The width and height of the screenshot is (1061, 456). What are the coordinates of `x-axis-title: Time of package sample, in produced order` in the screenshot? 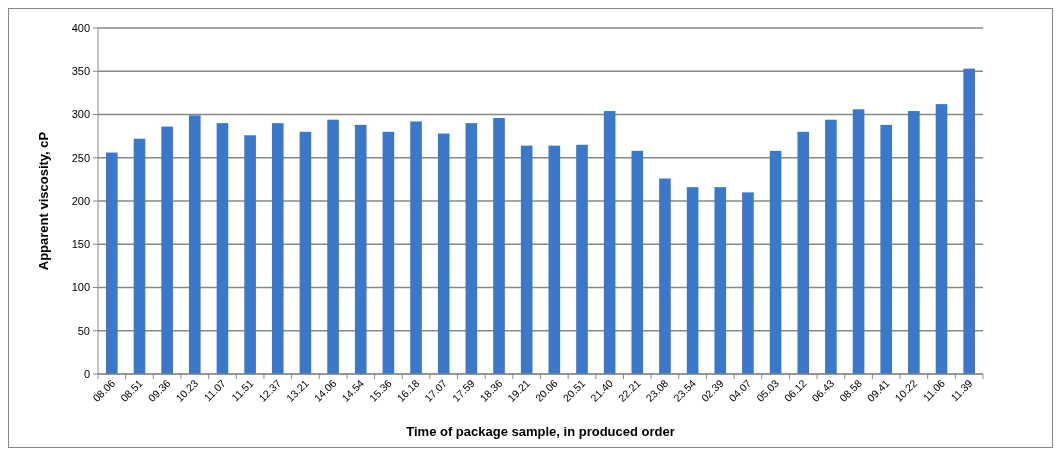 It's located at (540, 431).